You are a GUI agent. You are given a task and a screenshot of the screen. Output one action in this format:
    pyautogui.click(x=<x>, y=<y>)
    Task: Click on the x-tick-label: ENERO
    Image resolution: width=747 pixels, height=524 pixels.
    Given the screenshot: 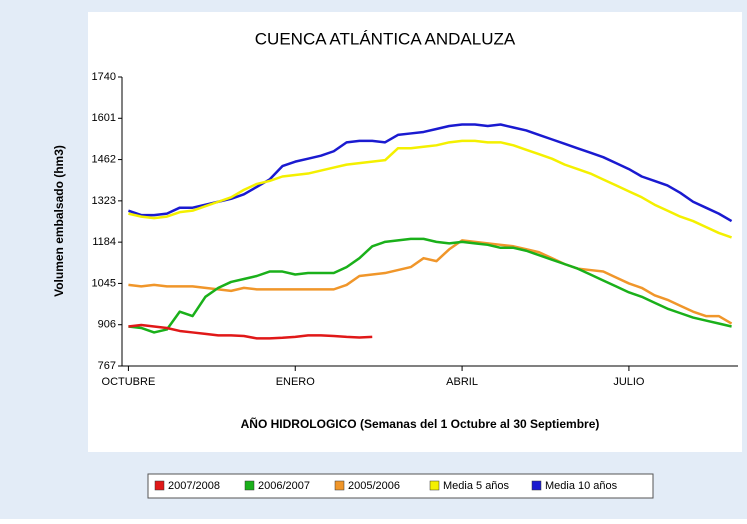 What is the action you would take?
    pyautogui.click(x=296, y=382)
    